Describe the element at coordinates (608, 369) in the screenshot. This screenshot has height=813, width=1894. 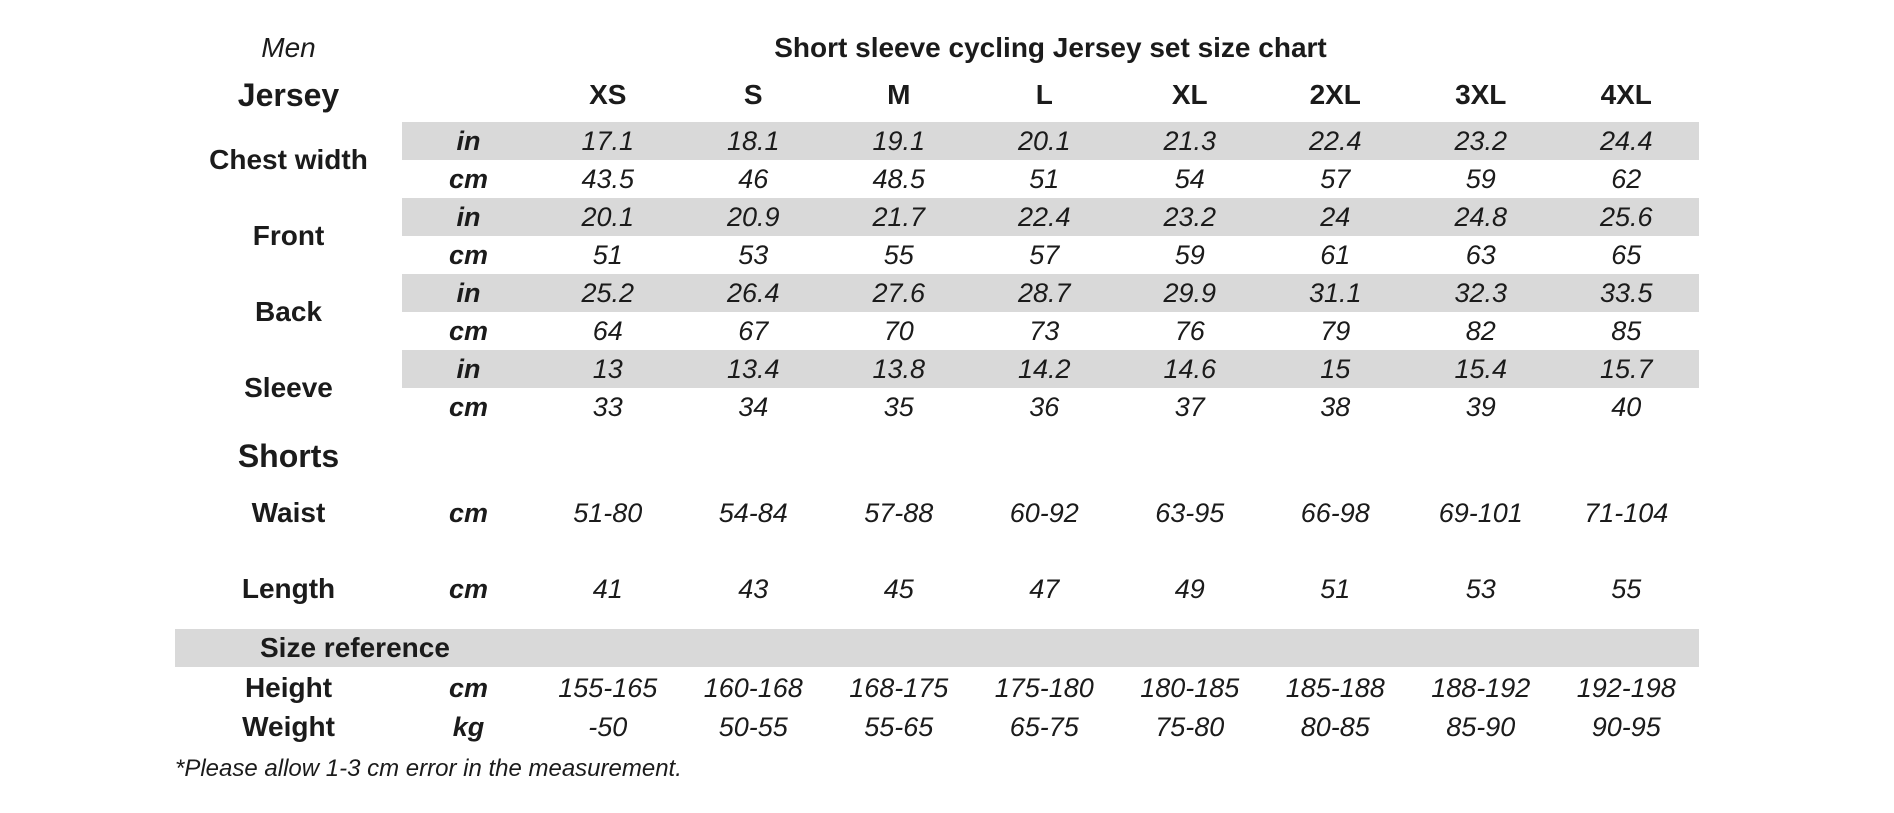
I see `measurement-value: 13` at that location.